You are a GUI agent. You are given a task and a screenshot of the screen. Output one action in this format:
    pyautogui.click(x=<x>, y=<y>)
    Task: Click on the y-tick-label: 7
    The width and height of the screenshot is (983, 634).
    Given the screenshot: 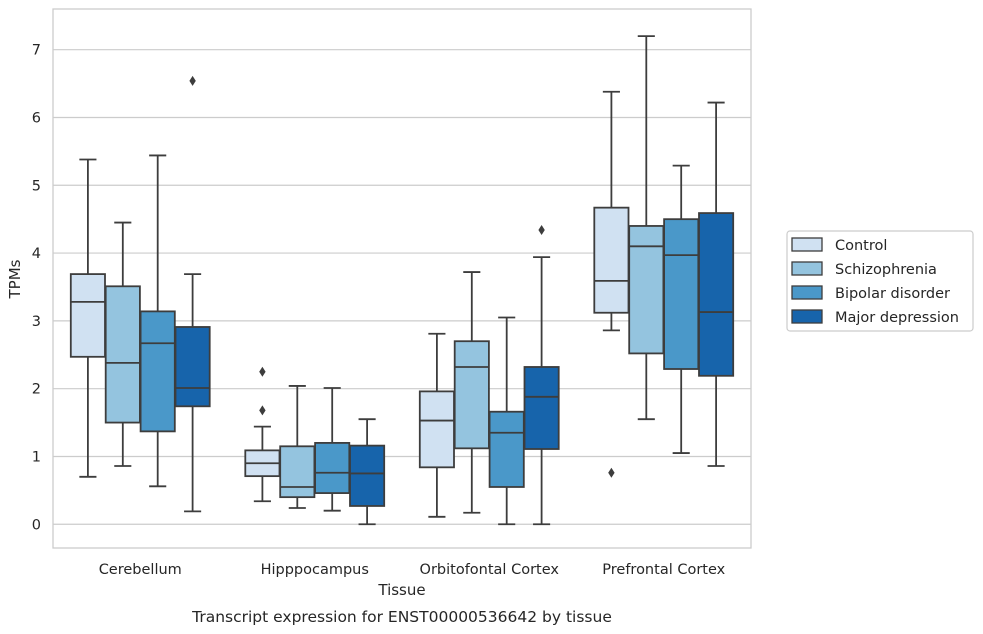 What is the action you would take?
    pyautogui.click(x=36, y=51)
    